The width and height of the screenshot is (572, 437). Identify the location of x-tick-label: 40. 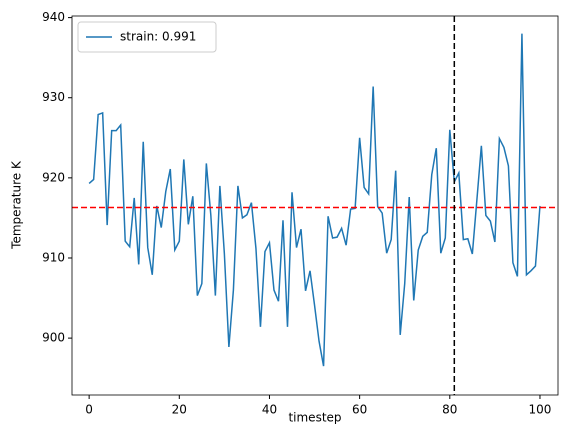
(269, 410).